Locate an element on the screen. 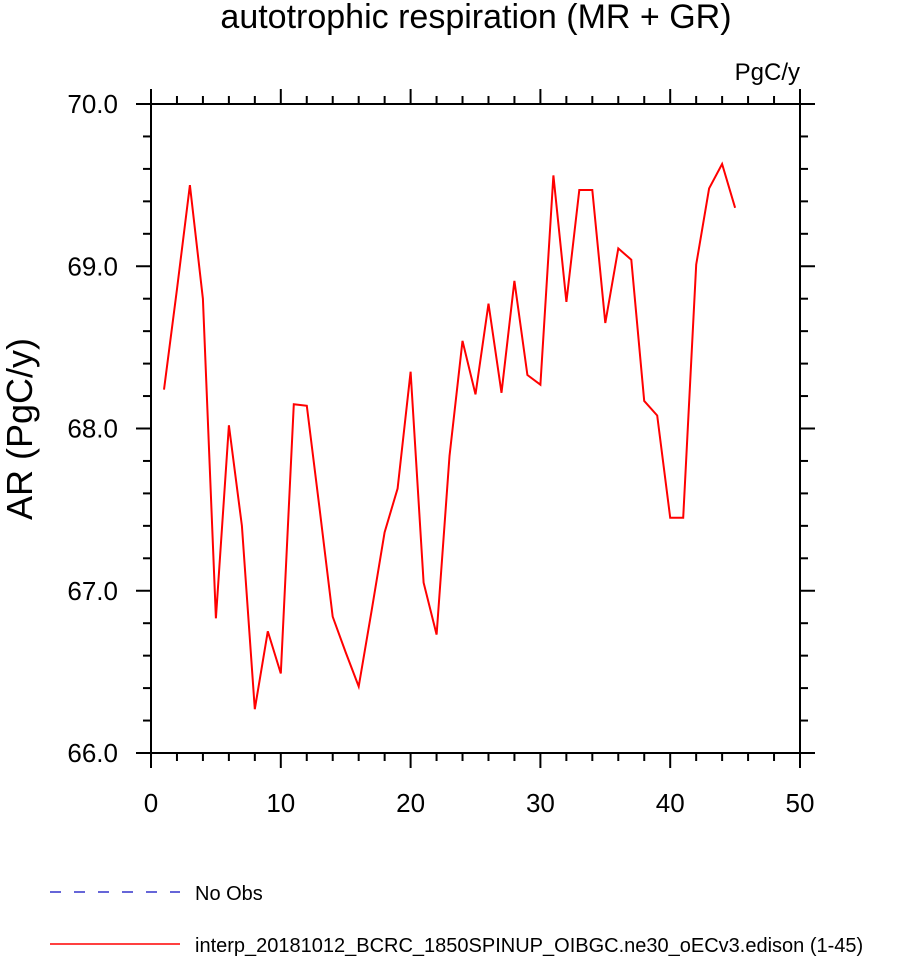  y-axis-label: AR (PgC/y) is located at coordinates (20, 429).